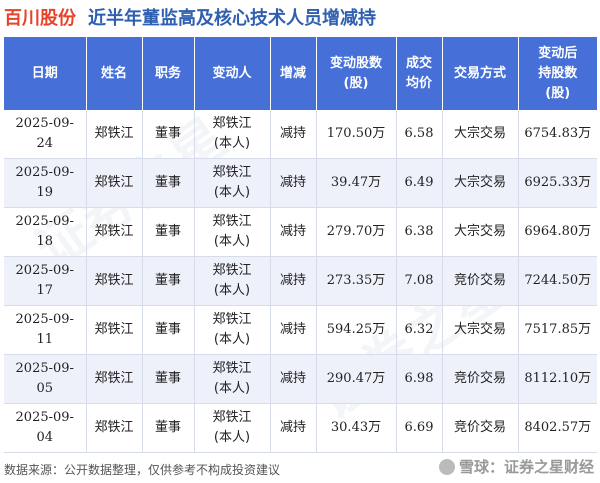  I want to click on column-header: 变动后 持股数 (股), so click(557, 73).